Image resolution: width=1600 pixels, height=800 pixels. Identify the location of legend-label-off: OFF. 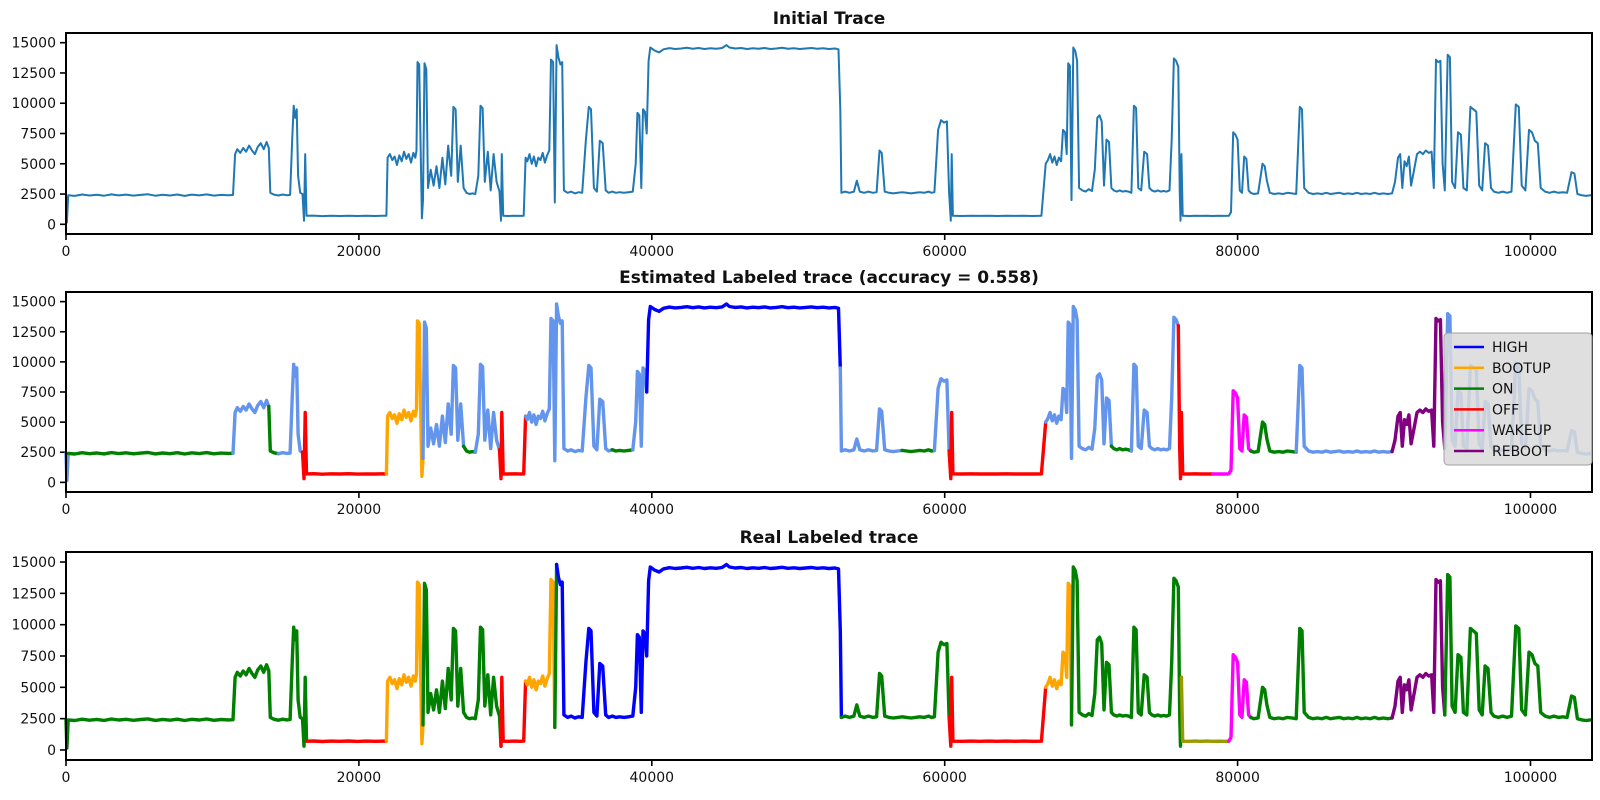
(1505, 410).